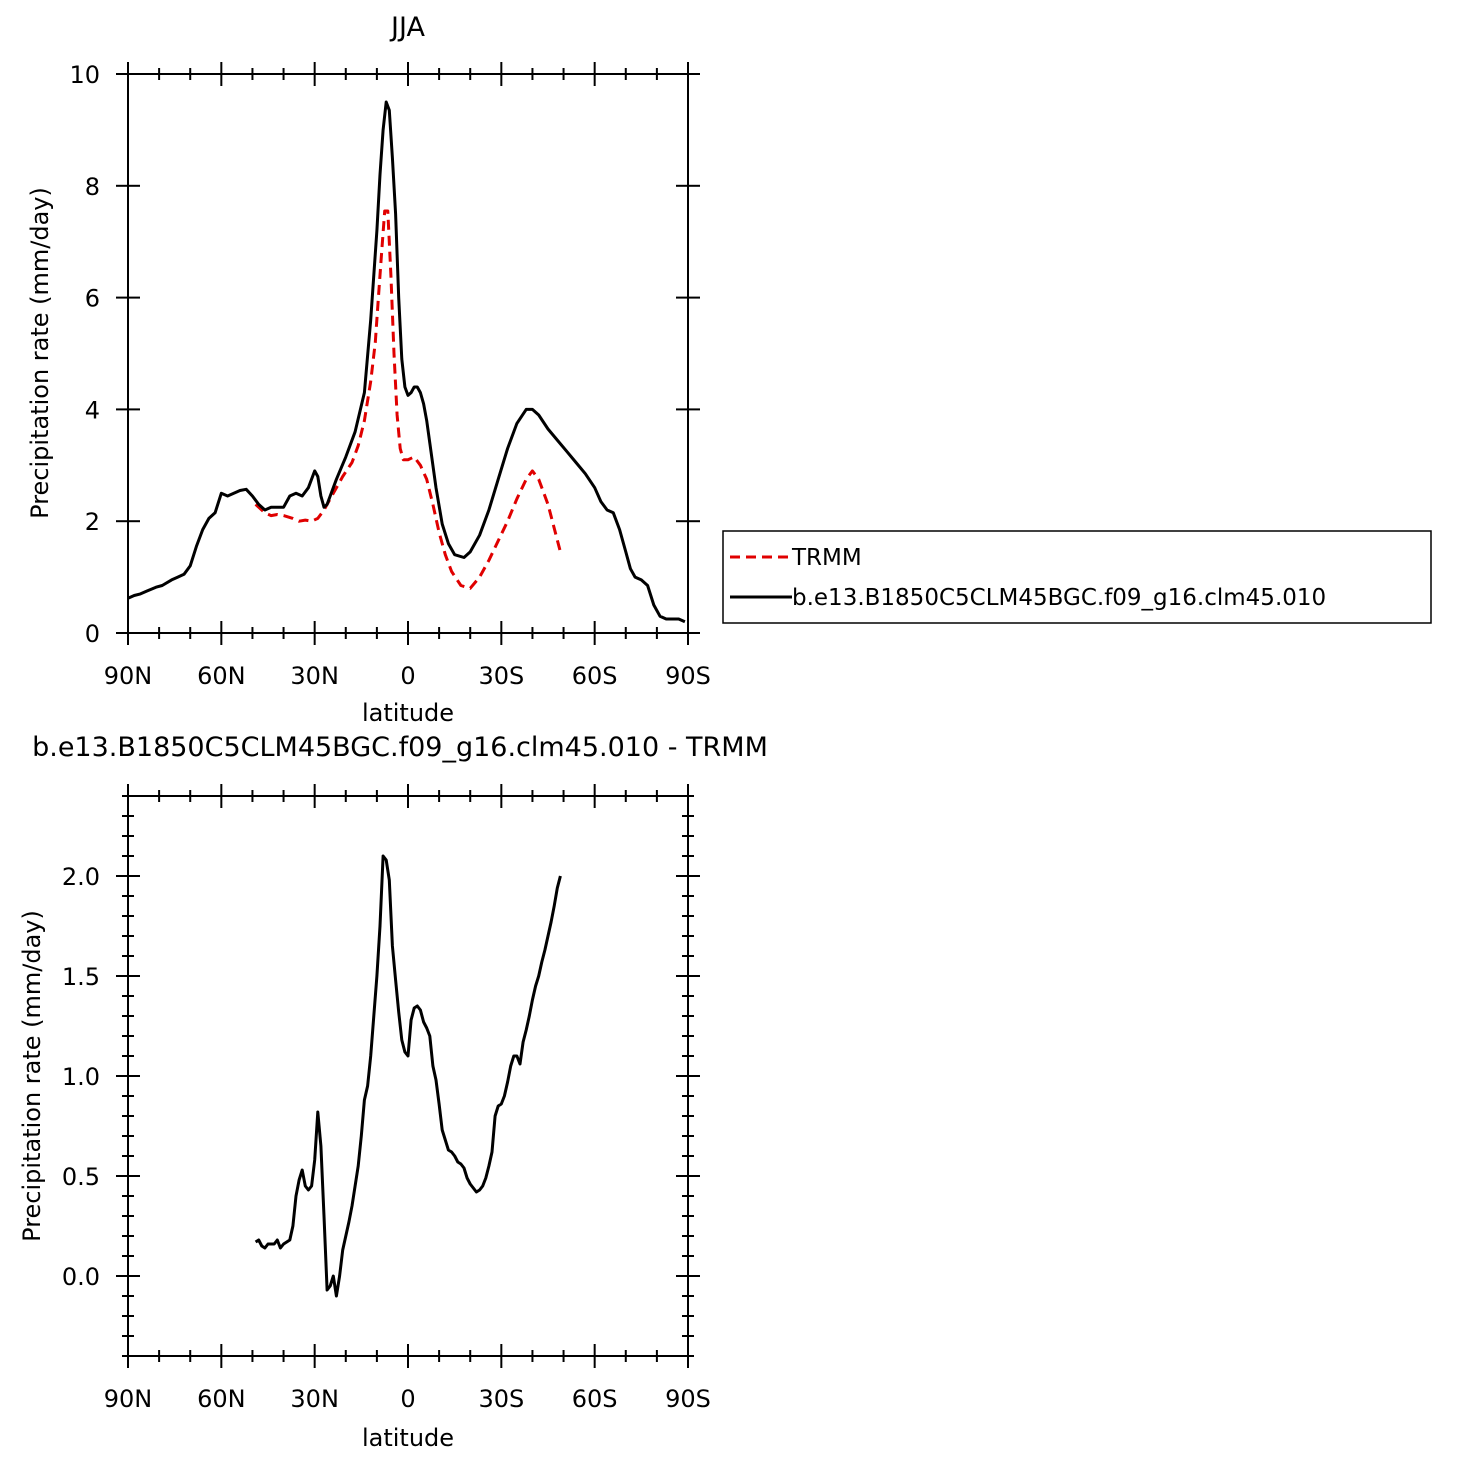  I want to click on bottom-x-tick-labels: 90N 60N 30N 0 30S 60S 90S, so click(407, 1399).